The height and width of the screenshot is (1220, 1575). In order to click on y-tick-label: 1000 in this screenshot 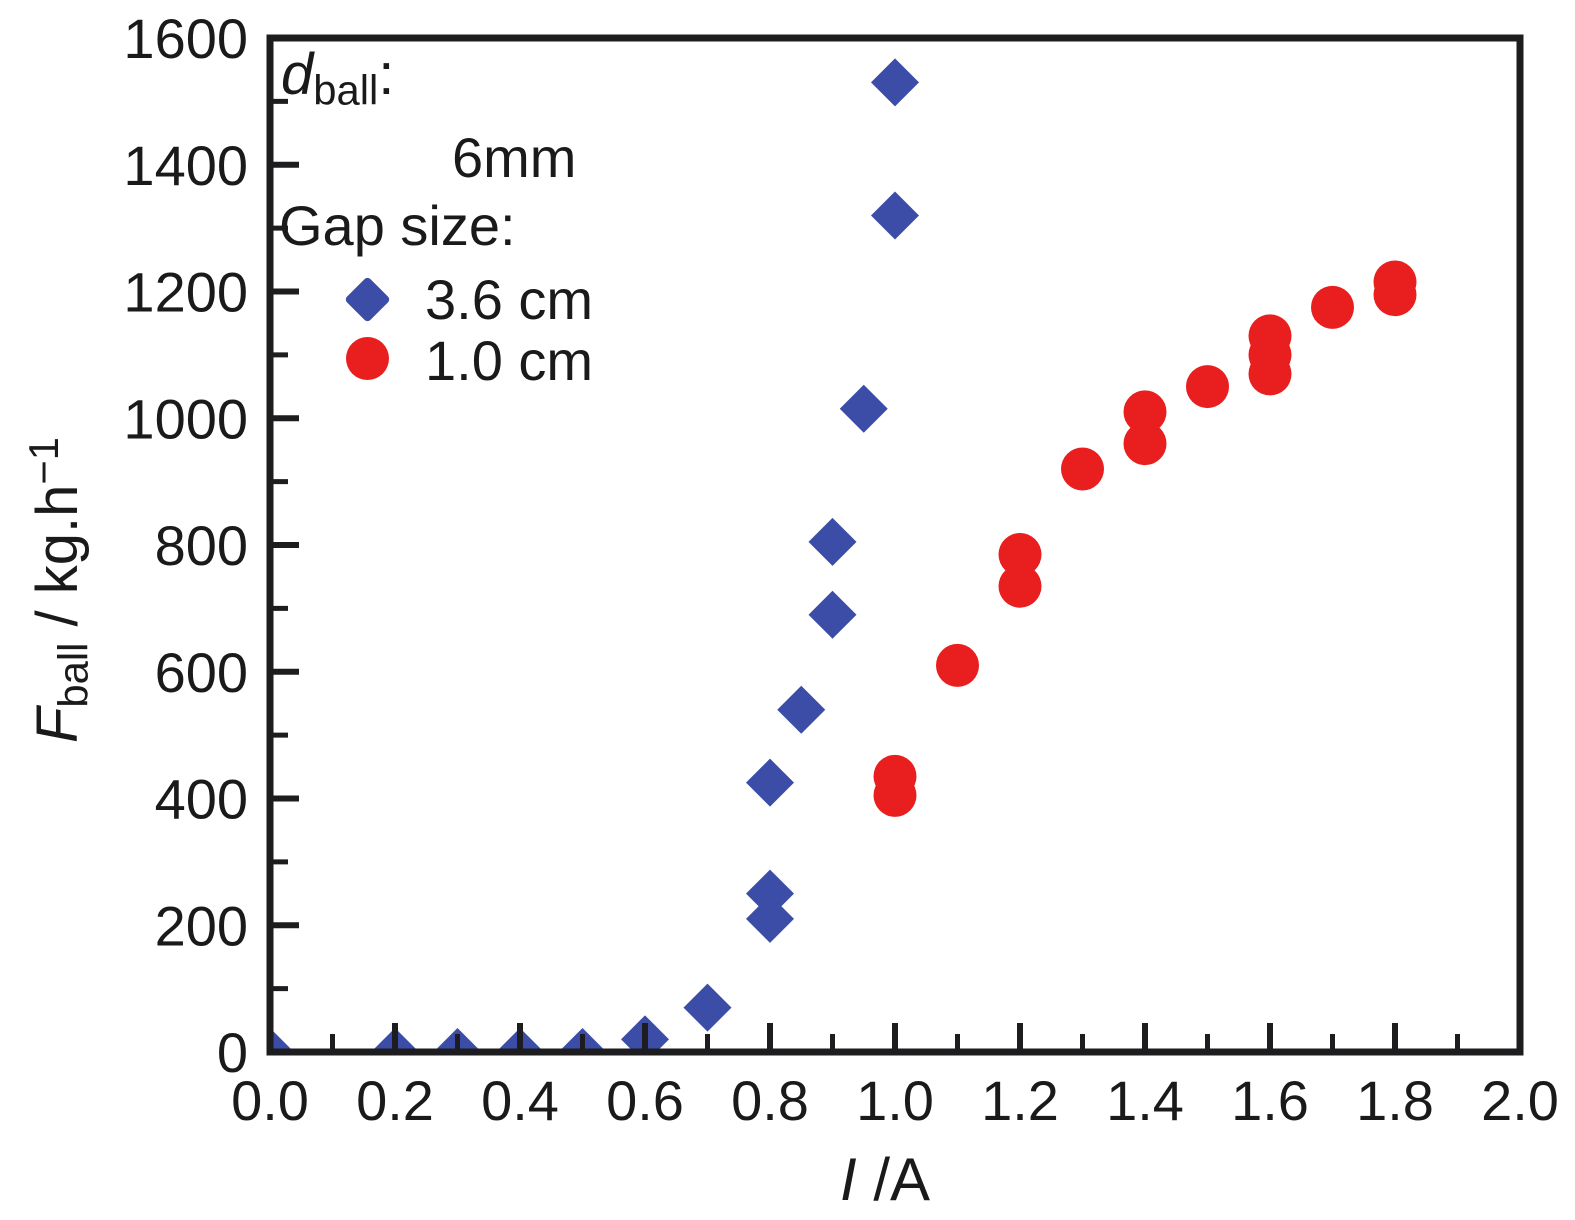, I will do `click(185, 418)`.